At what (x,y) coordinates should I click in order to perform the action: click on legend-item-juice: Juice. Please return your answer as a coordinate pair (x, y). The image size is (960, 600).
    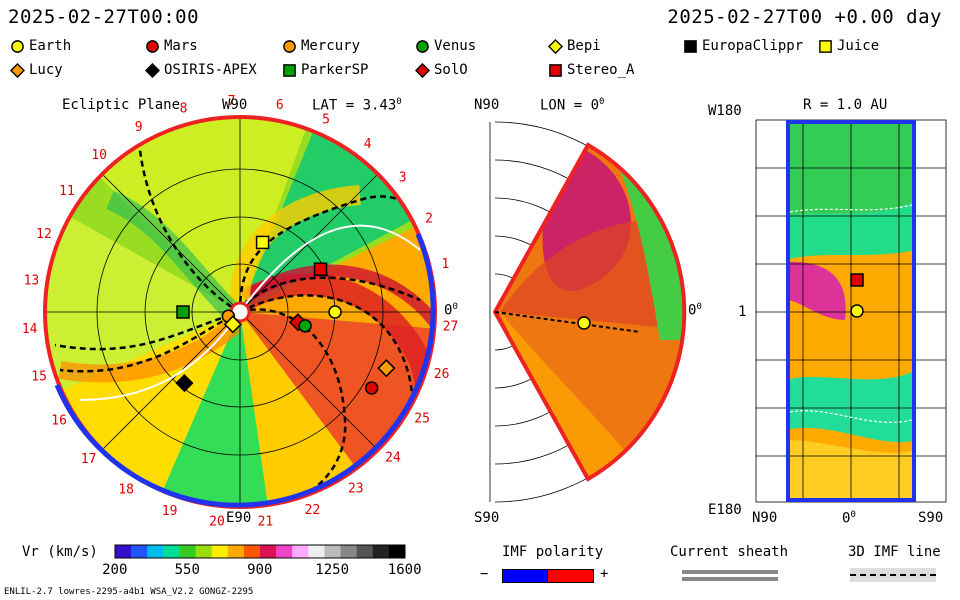
    Looking at the image, I should click on (848, 46).